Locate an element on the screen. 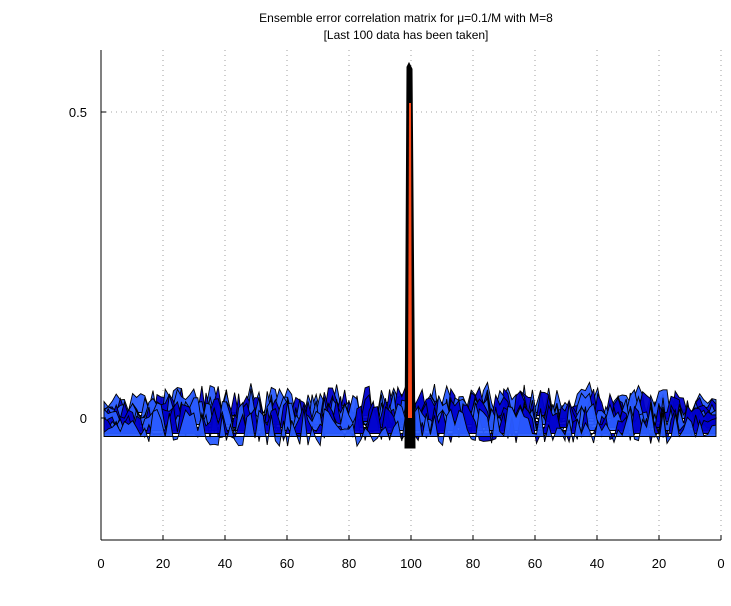  y-tick-label: 0.5 is located at coordinates (78, 112).